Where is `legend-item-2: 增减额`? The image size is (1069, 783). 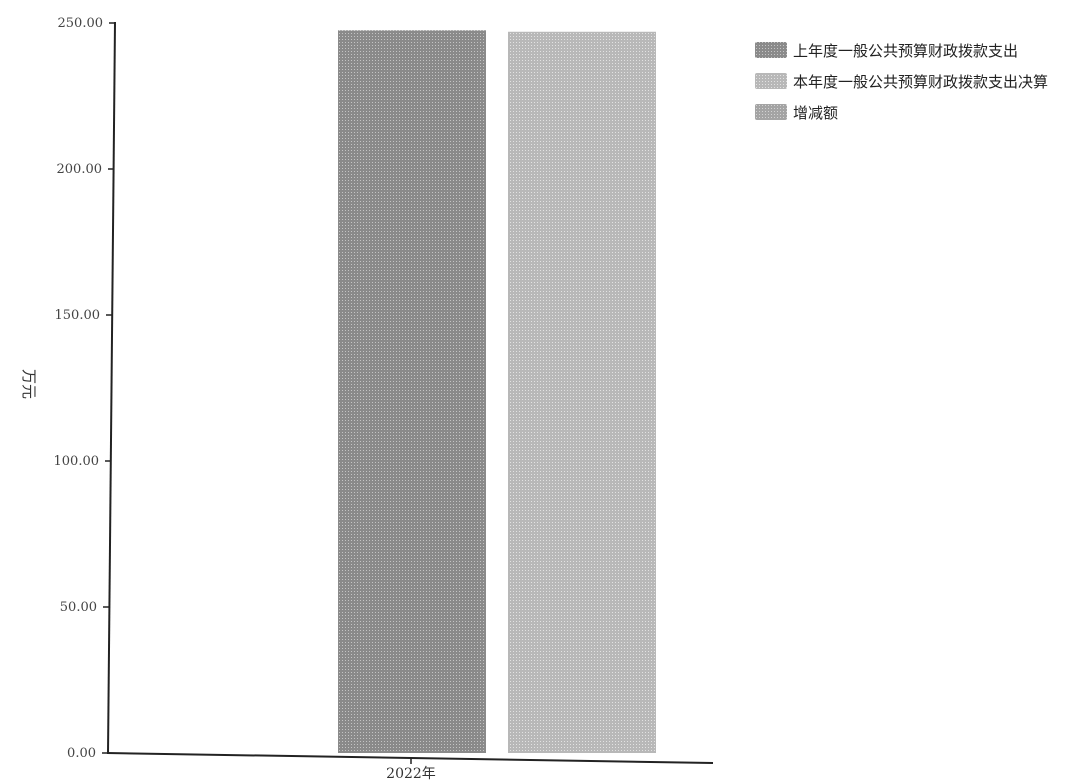
legend-item-2: 增减额 is located at coordinates (796, 113).